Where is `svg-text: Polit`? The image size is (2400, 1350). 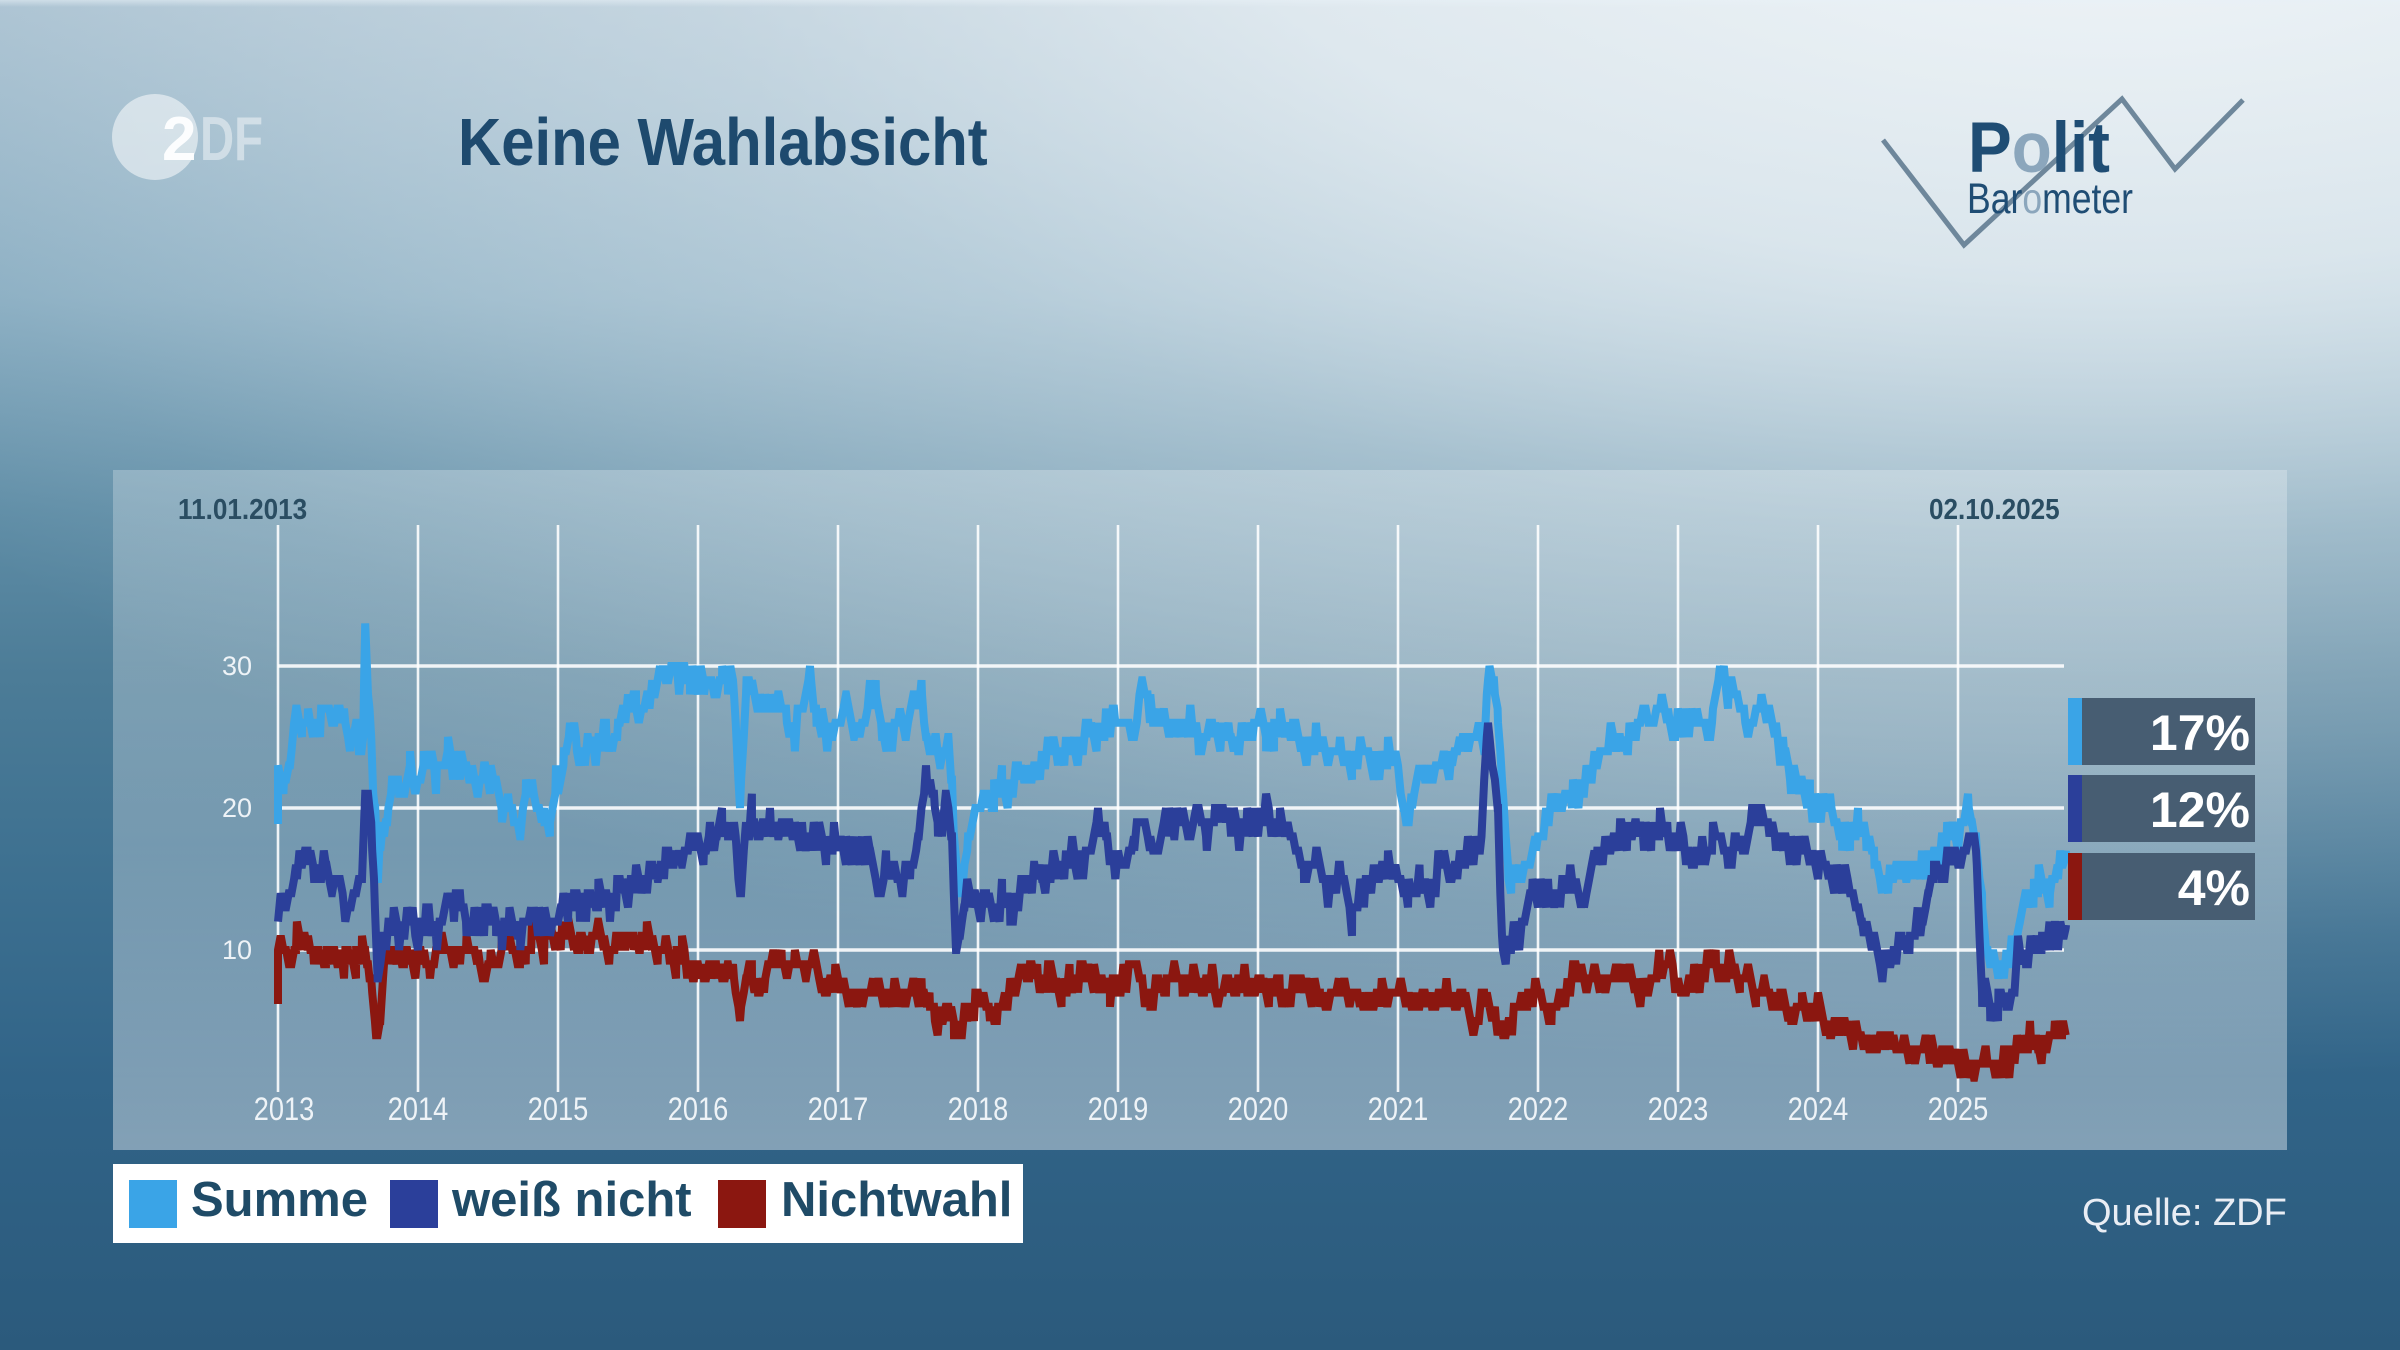
svg-text: Polit is located at coordinates (2039, 148).